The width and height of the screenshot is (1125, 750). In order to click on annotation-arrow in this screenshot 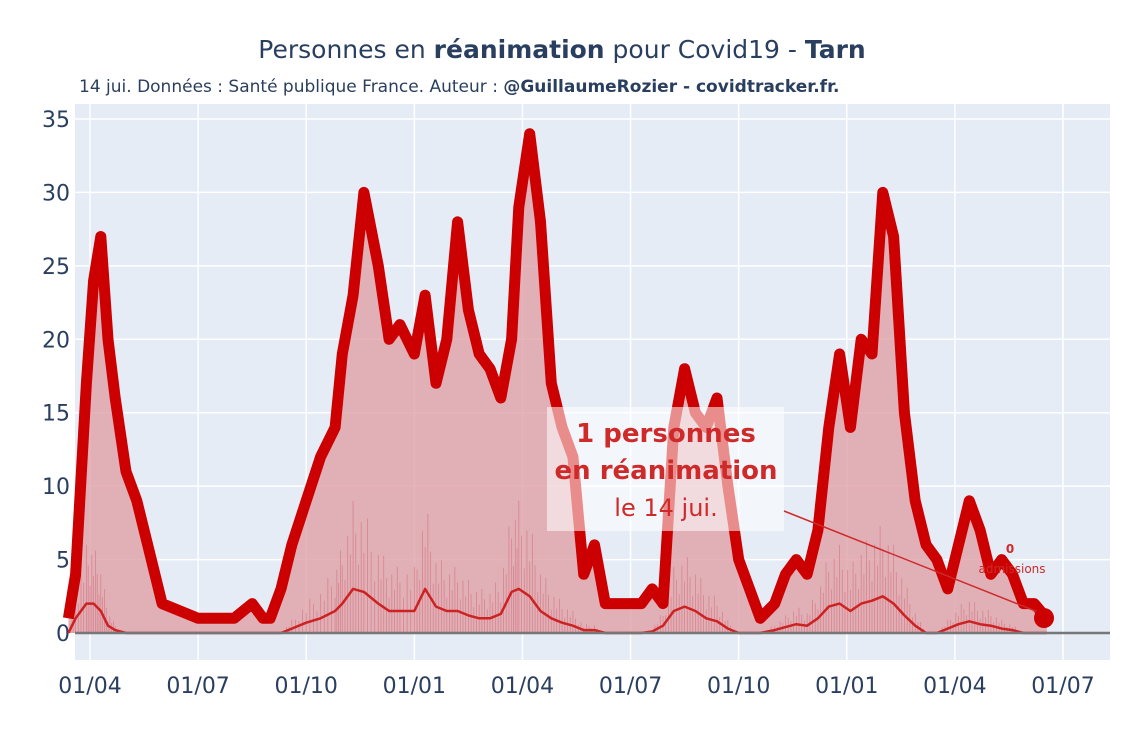, I will do `click(911, 561)`.